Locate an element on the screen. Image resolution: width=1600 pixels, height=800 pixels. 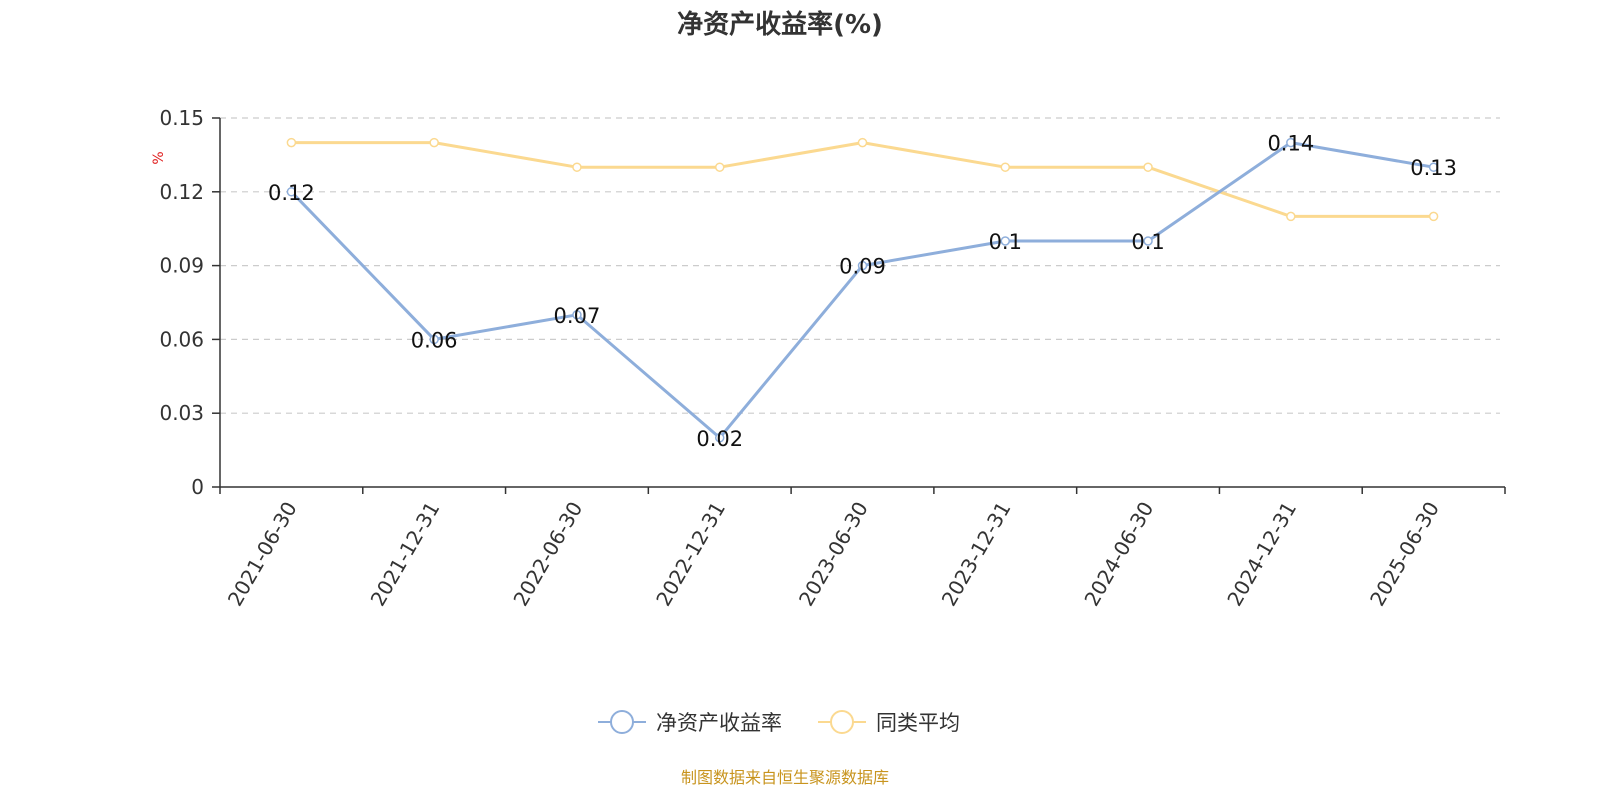
y-tick-label: 0.09 is located at coordinates (181, 266).